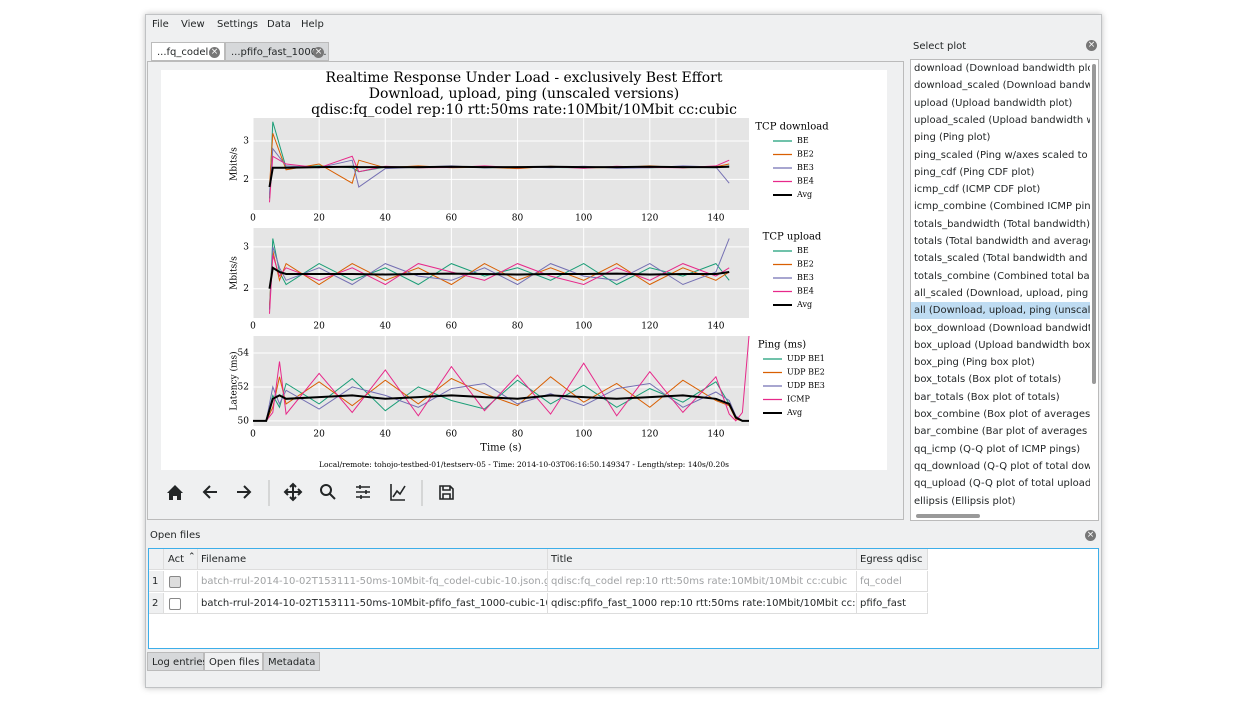  What do you see at coordinates (965, 501) in the screenshot?
I see `plot-item: ellipsis (Ellipsis plot)` at bounding box center [965, 501].